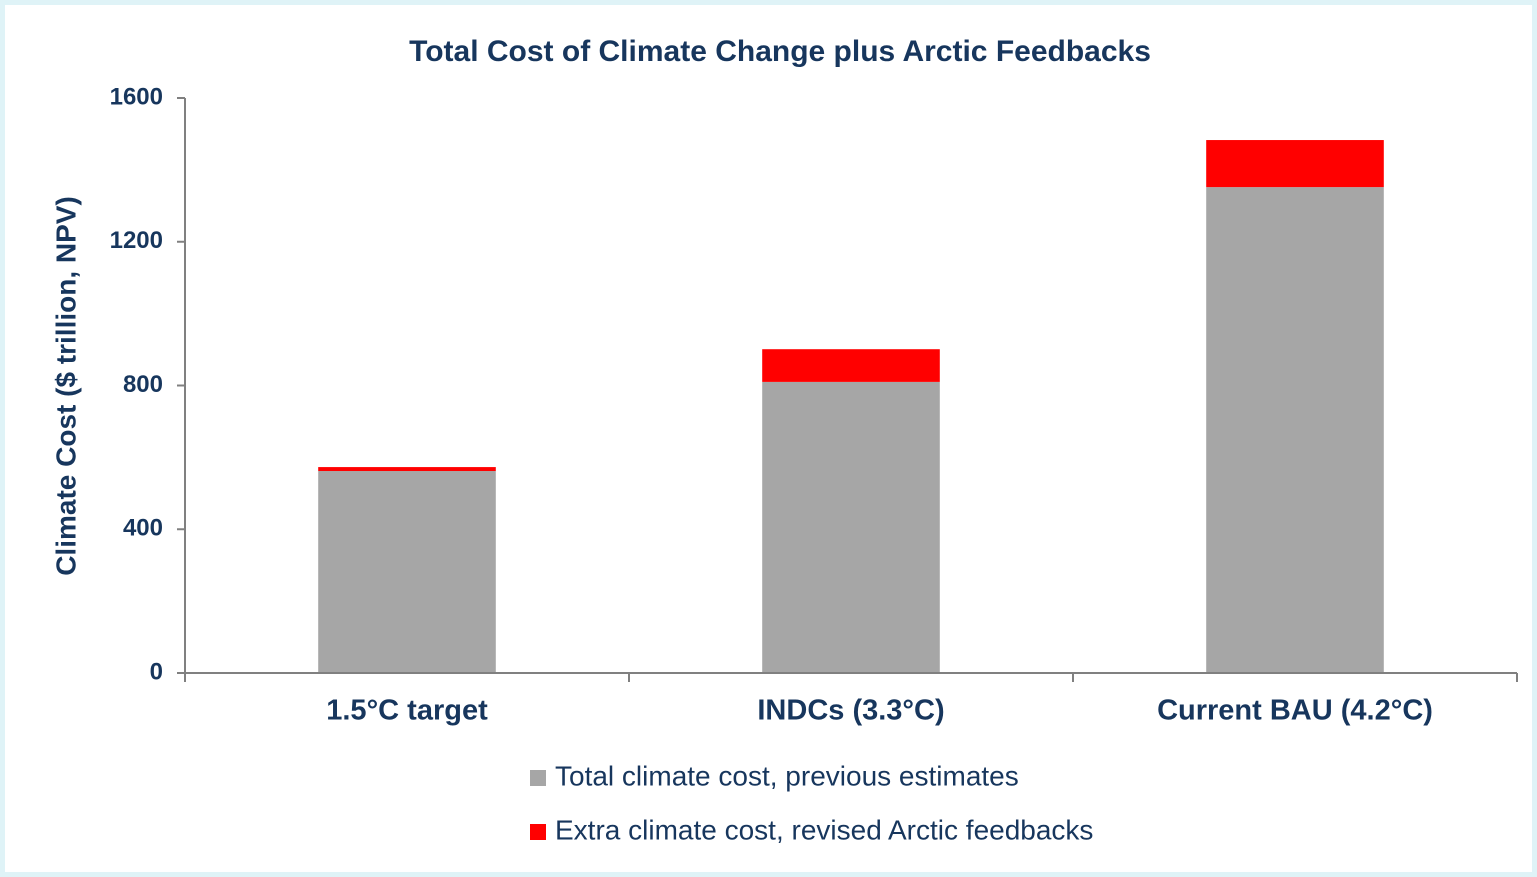 This screenshot has height=877, width=1537. What do you see at coordinates (136, 240) in the screenshot?
I see `y-tick-label: 1200` at bounding box center [136, 240].